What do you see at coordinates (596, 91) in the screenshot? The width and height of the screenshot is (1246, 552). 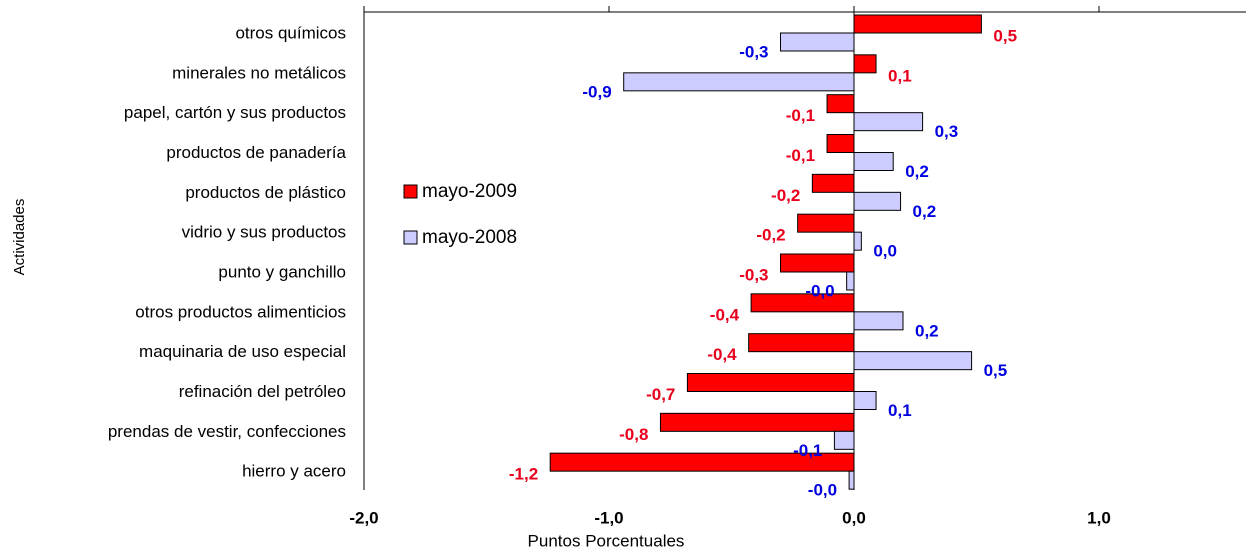 I see `value-label: -0,9` at bounding box center [596, 91].